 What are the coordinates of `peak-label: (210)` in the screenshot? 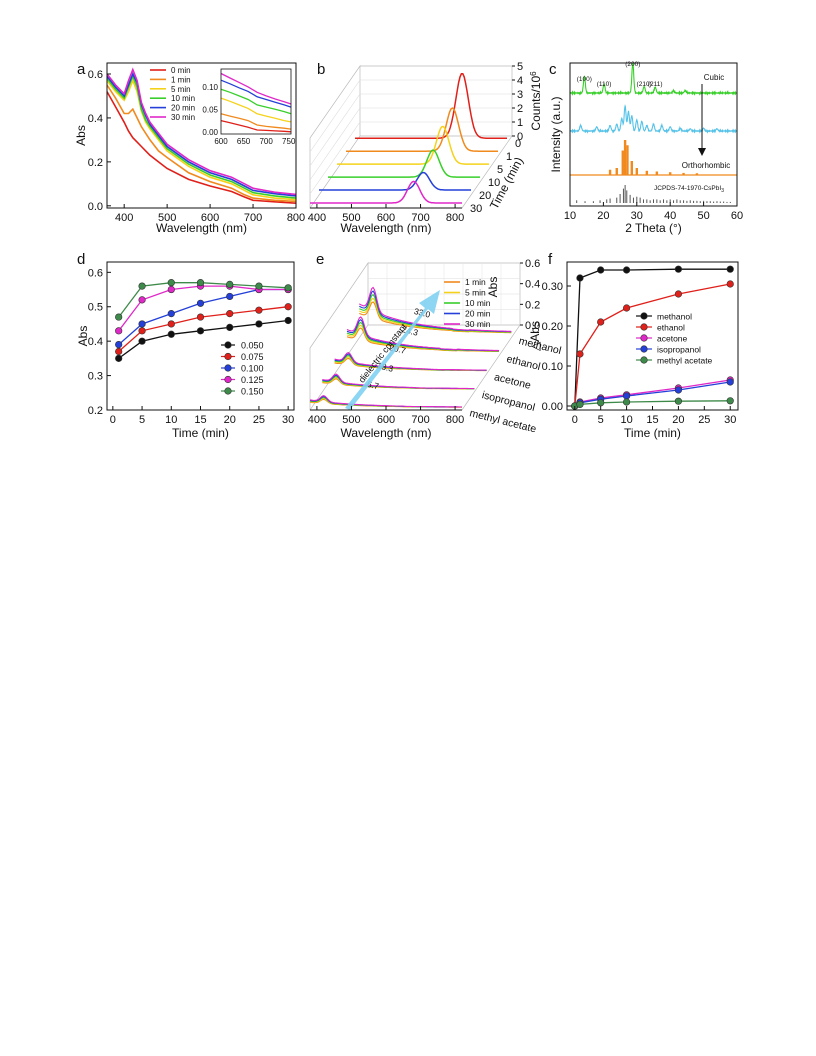 It's located at (644, 84).